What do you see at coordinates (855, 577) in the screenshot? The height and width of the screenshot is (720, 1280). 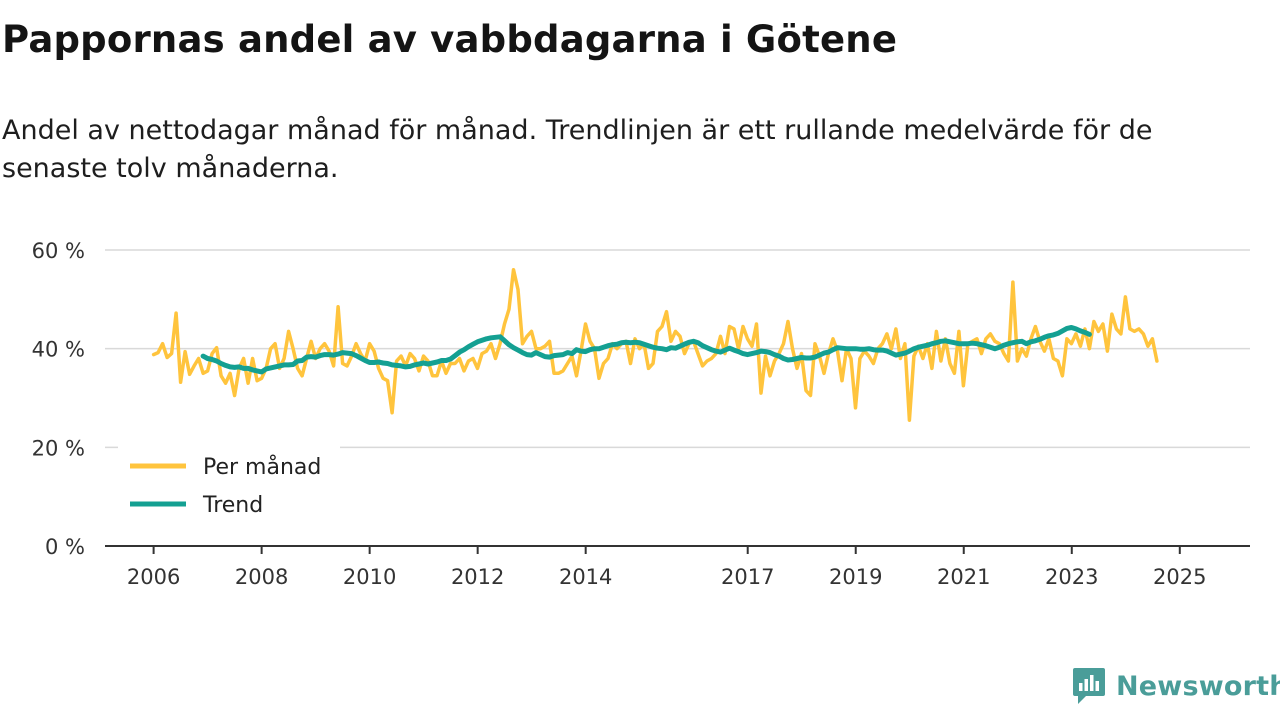 I see `x-tick-label: 2019` at bounding box center [855, 577].